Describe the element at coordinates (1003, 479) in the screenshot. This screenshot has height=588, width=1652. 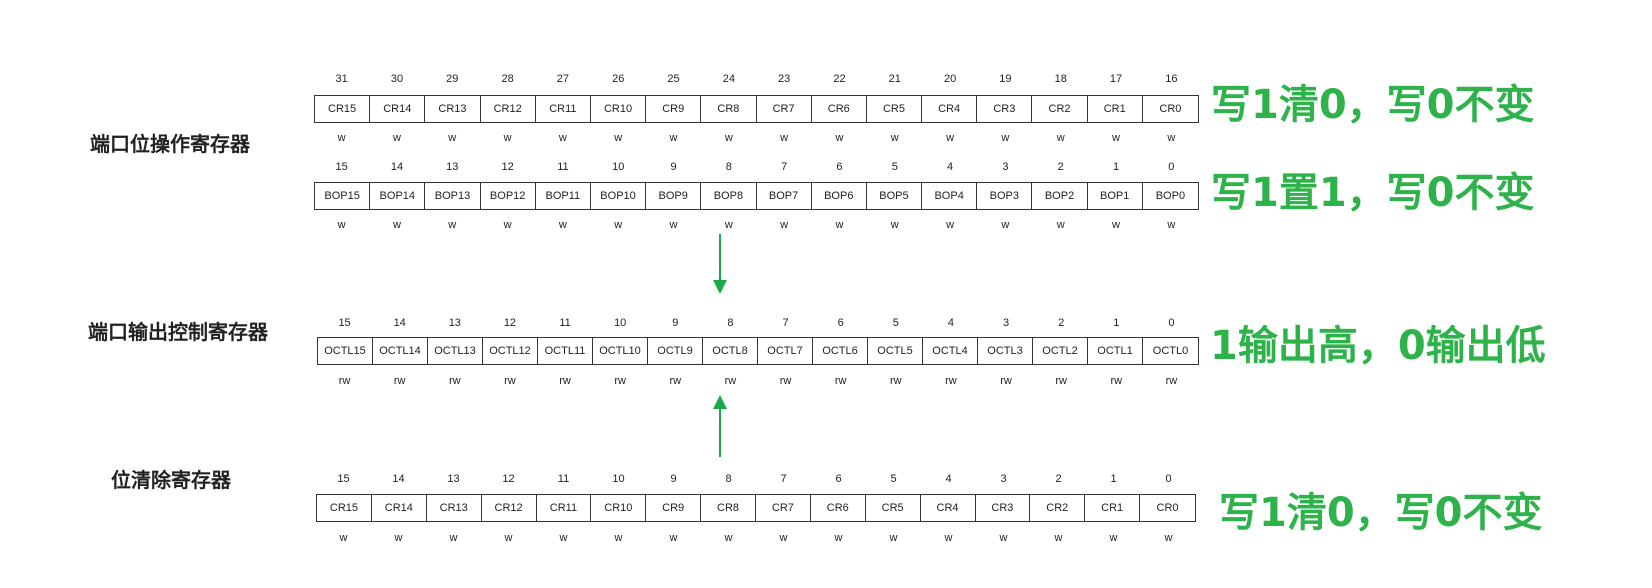
I see `bit-number: 3` at that location.